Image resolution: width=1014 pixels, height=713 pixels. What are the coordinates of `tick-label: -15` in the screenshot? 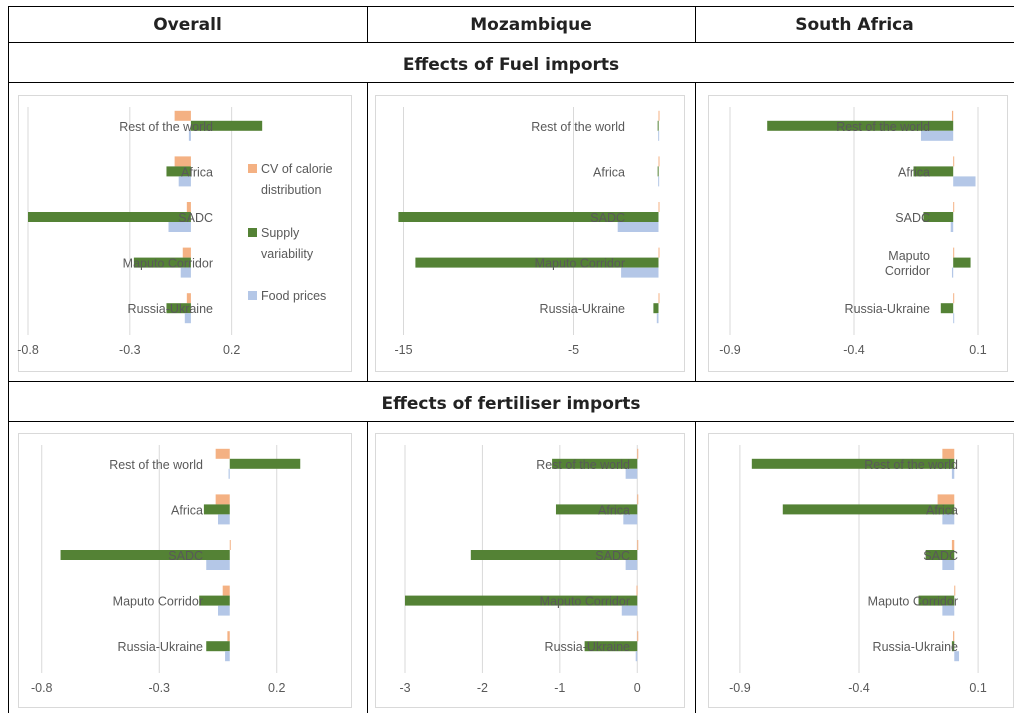 It's located at (403, 350).